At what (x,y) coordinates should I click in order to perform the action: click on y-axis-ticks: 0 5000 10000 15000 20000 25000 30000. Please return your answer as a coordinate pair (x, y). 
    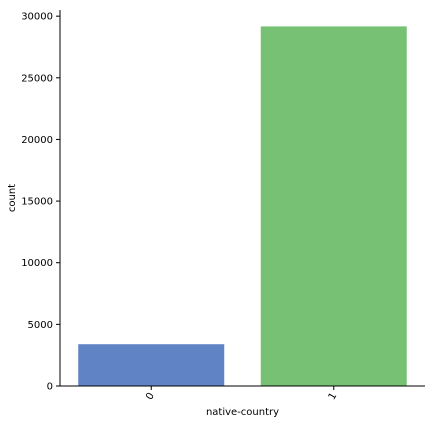
    Looking at the image, I should click on (40, 202).